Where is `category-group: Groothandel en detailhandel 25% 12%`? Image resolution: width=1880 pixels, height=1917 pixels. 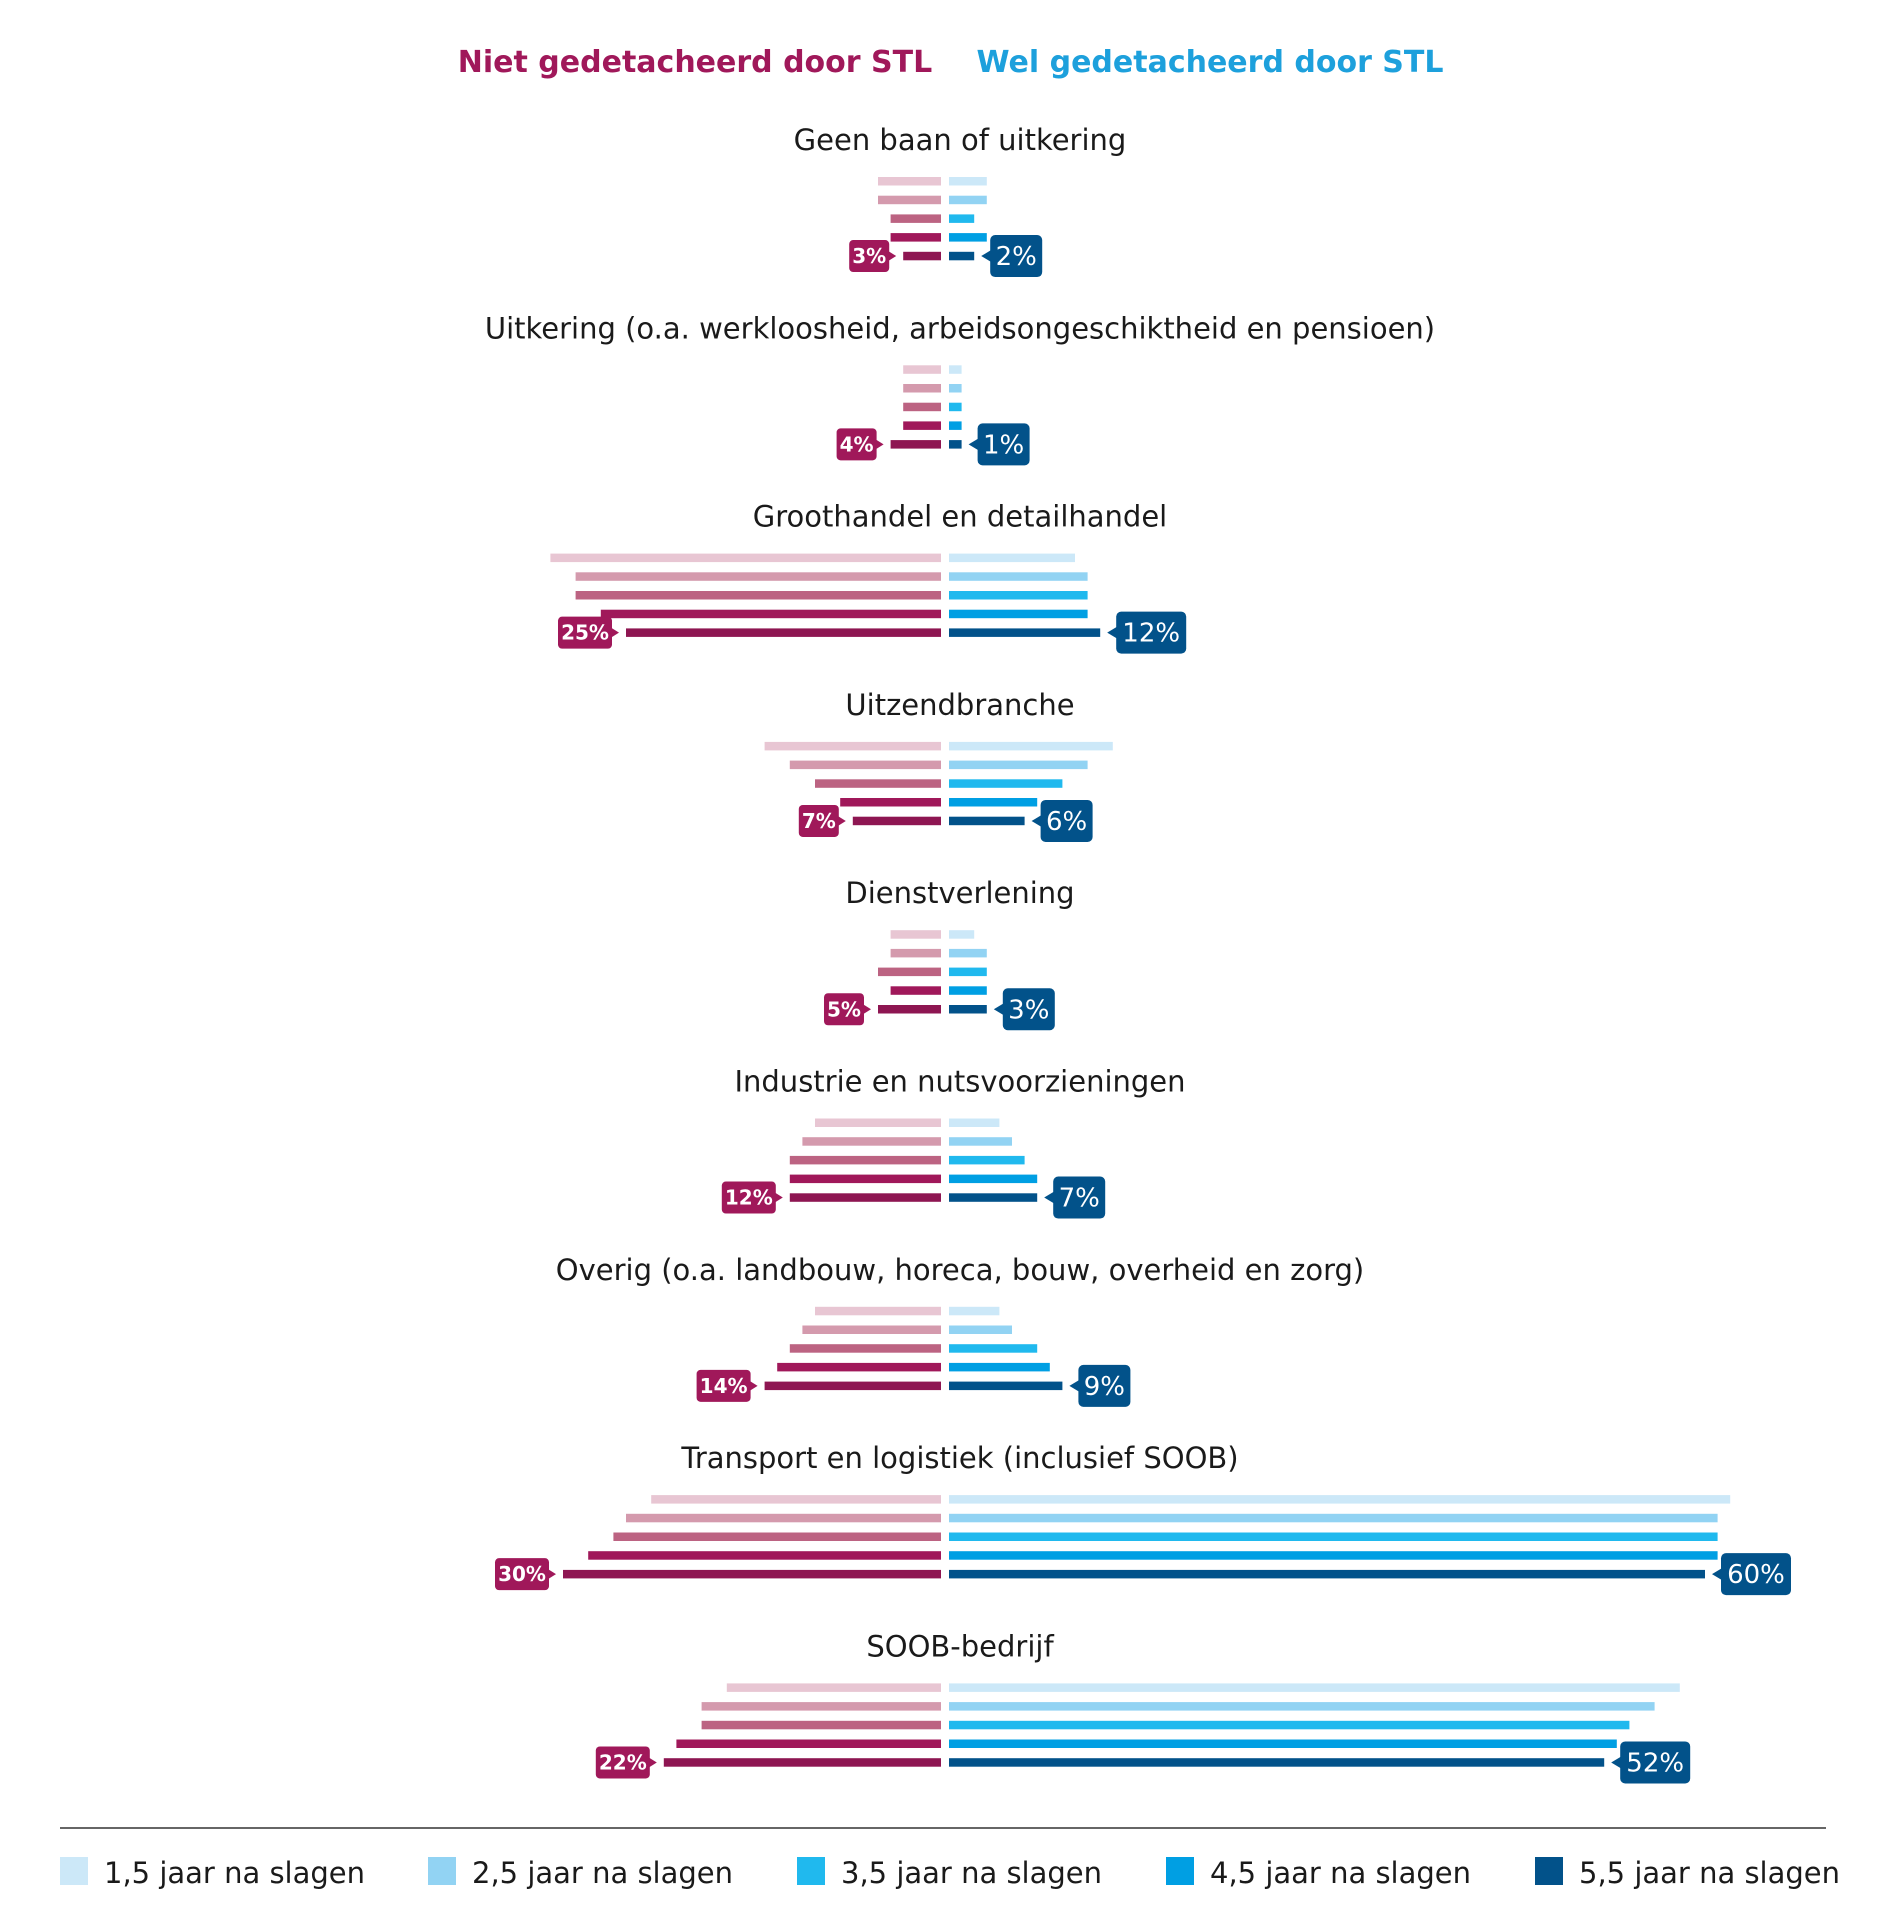
category-group: Groothandel en detailhandel 25% 12% is located at coordinates (868, 577).